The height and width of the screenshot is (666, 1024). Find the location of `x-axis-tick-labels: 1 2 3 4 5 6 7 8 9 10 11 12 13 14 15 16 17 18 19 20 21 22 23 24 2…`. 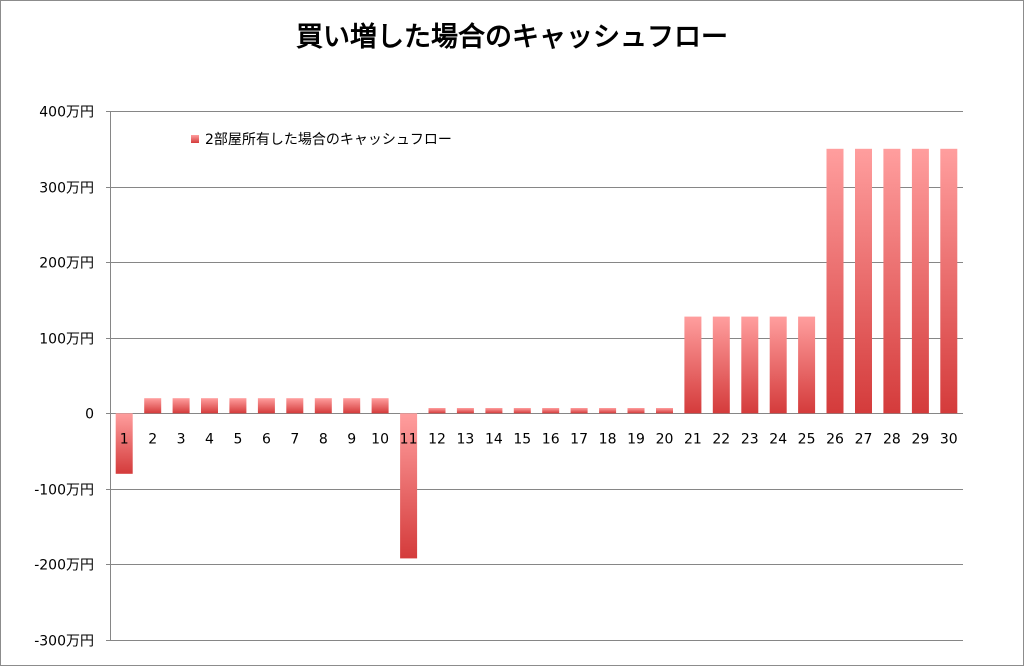

x-axis-tick-labels: 1 2 3 4 5 6 7 8 9 10 11 12 13 14 15 16 17 18 19 20 21 22 23 24 2… is located at coordinates (539, 439).